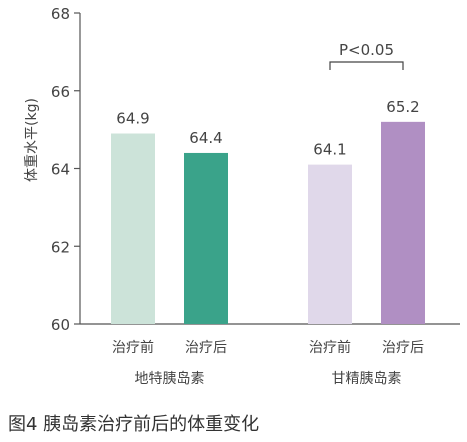 The width and height of the screenshot is (467, 442). Describe the element at coordinates (170, 379) in the screenshot. I see `group-label: 地特胰岛素` at that location.